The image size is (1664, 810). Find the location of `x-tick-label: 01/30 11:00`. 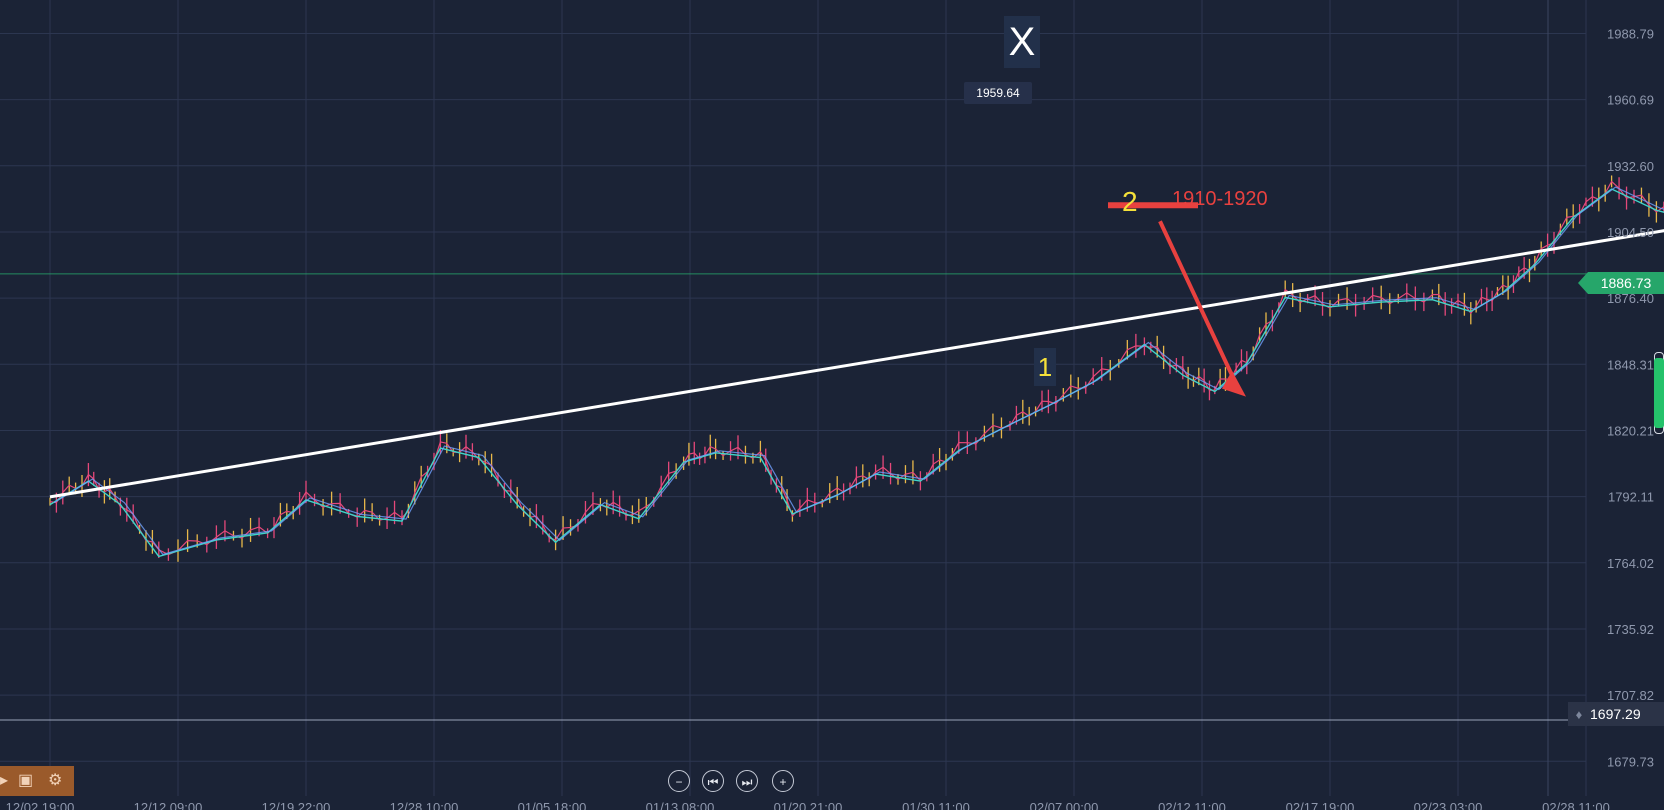

x-tick-label: 01/30 11:00 is located at coordinates (936, 805).